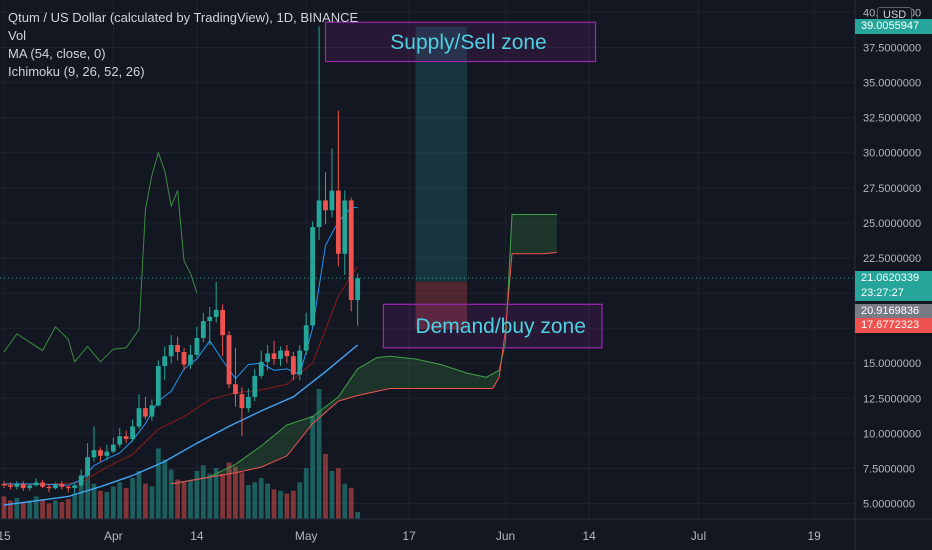 The image size is (932, 550). What do you see at coordinates (441, 154) in the screenshot?
I see `target-zone` at bounding box center [441, 154].